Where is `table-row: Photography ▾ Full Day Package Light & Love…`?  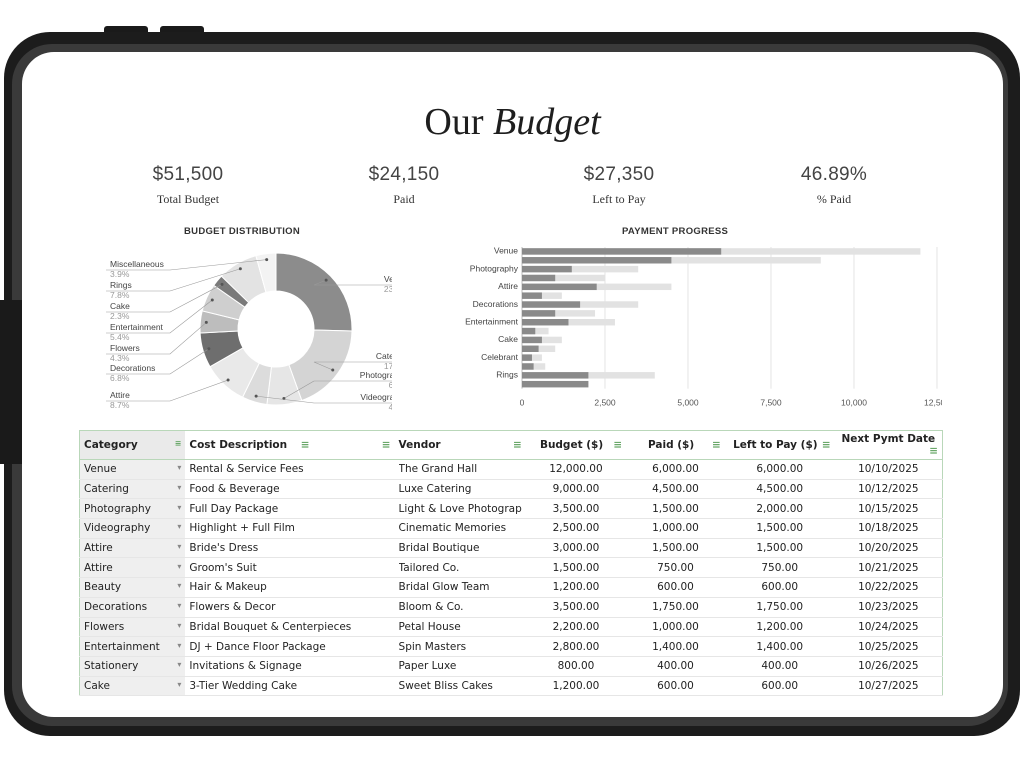
table-row: Photography ▾ Full Day Package Light & Love… is located at coordinates (511, 509).